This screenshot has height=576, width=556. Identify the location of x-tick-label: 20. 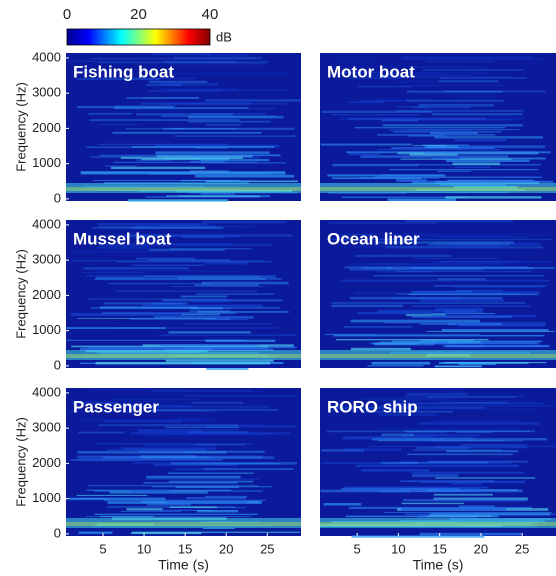
(481, 548).